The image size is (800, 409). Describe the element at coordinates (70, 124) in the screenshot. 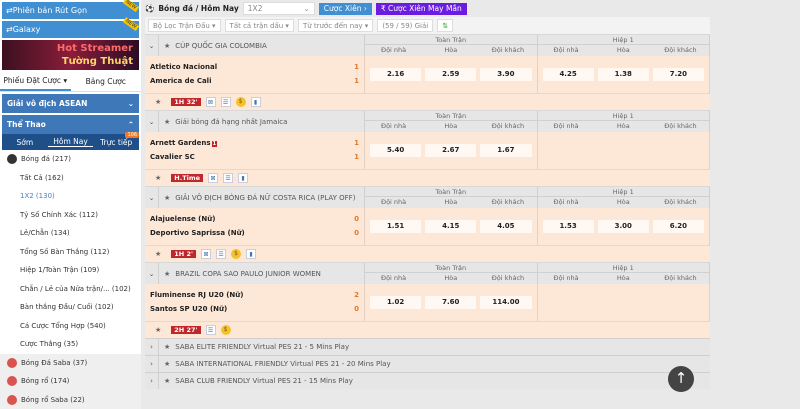

I see `sports-panel: Thể Thao⌃` at that location.